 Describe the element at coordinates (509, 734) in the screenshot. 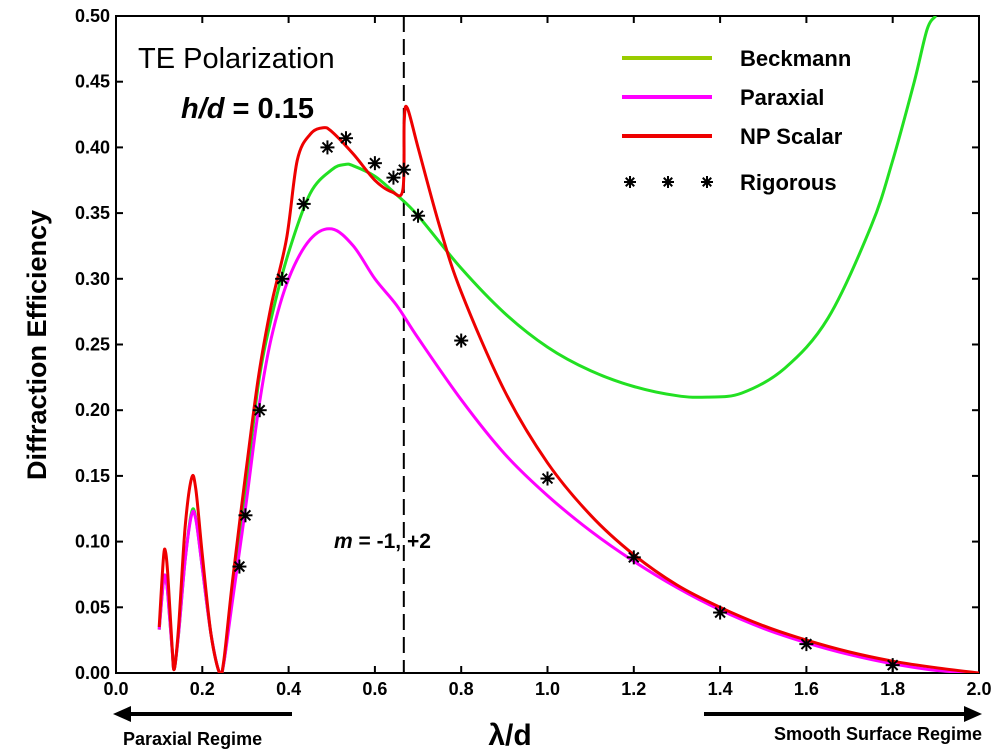

I see `x-axis-label: λ/d` at that location.